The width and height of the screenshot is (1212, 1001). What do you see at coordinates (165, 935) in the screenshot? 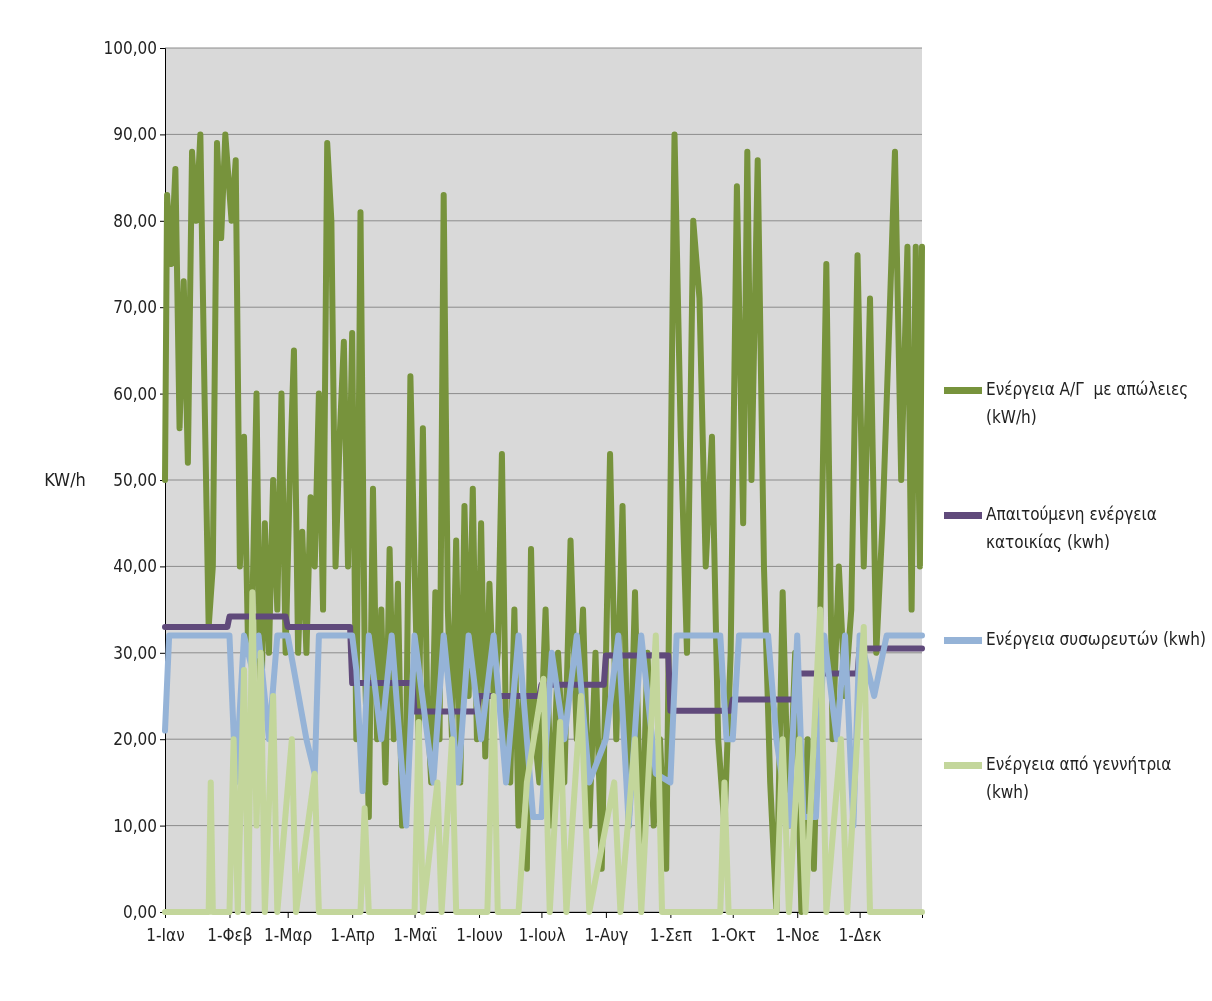
I see `x-tick-label: 1-Ιαν` at bounding box center [165, 935].